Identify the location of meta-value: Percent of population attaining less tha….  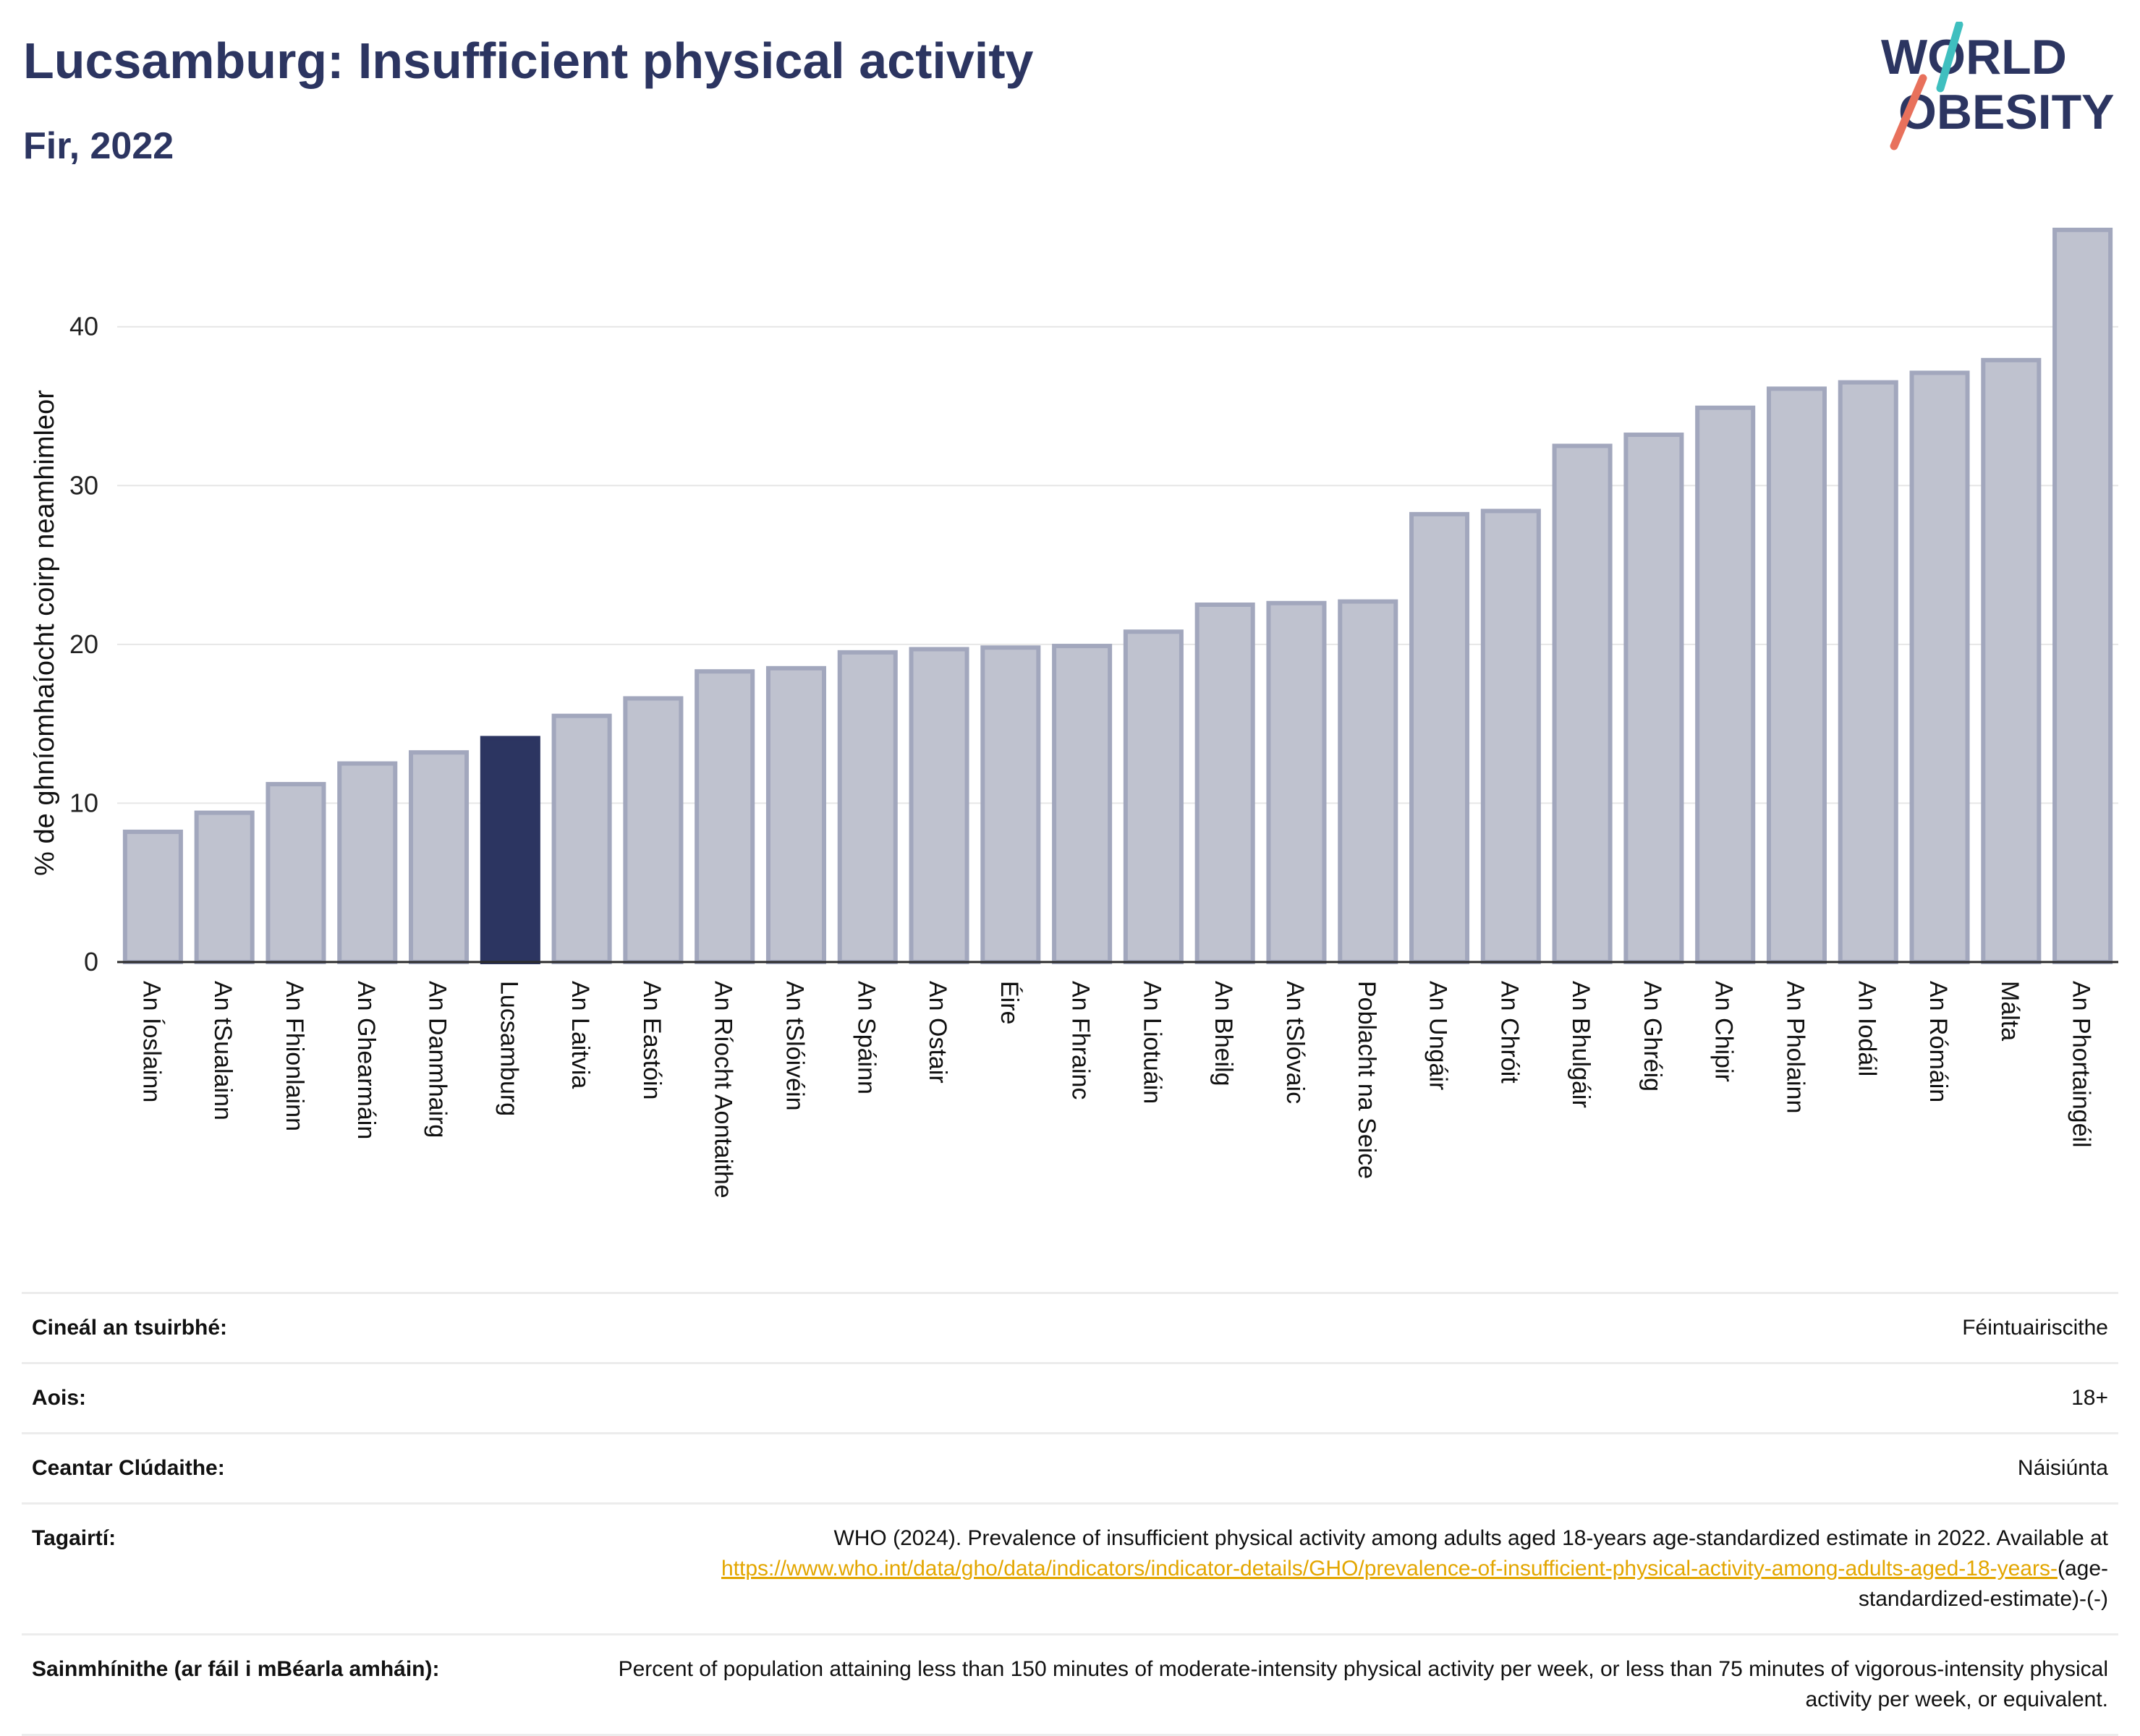
(1363, 1684).